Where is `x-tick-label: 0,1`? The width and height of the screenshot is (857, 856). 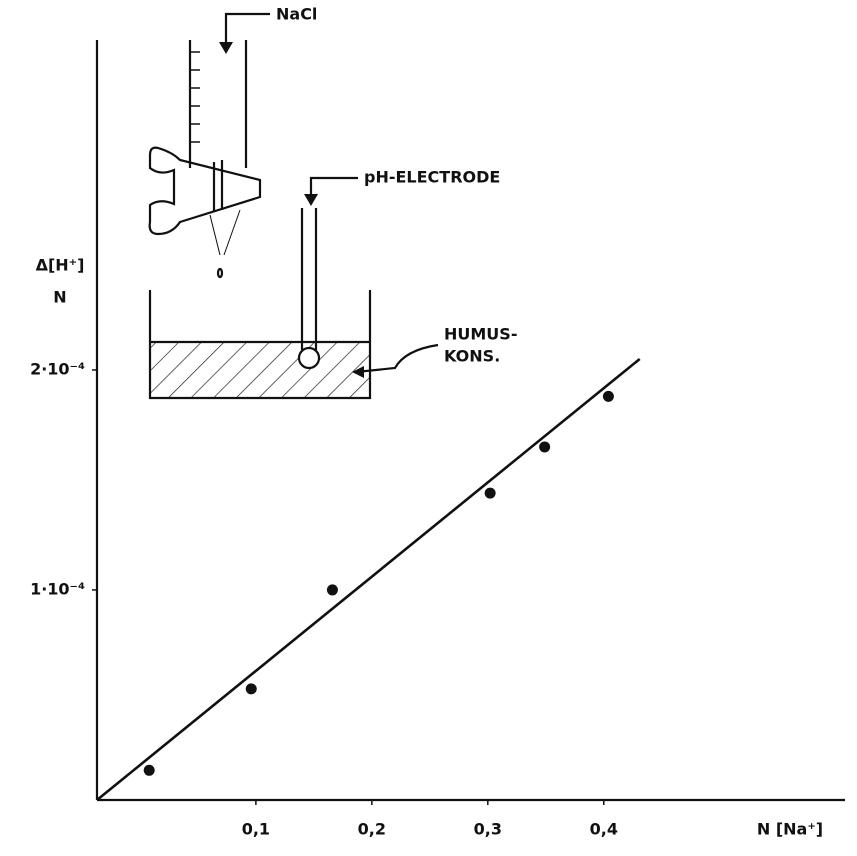 x-tick-label: 0,1 is located at coordinates (256, 829).